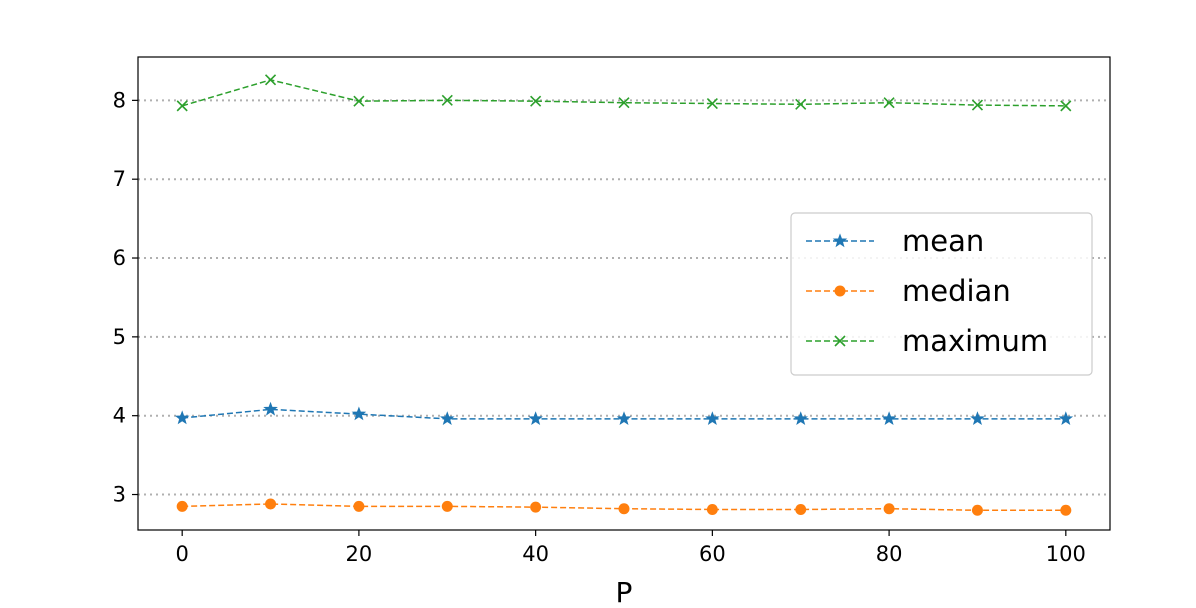 This screenshot has height=608, width=1196. I want to click on x-tick-label: 100, so click(1066, 554).